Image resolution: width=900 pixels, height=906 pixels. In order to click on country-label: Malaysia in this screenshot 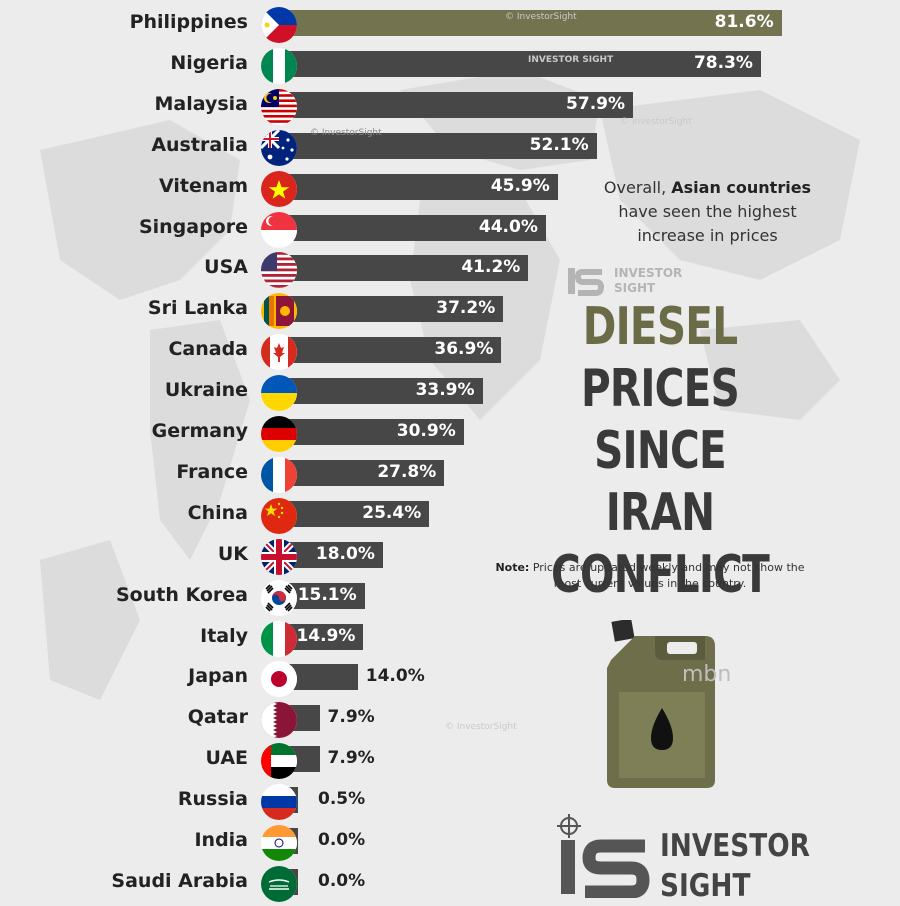, I will do `click(201, 103)`.